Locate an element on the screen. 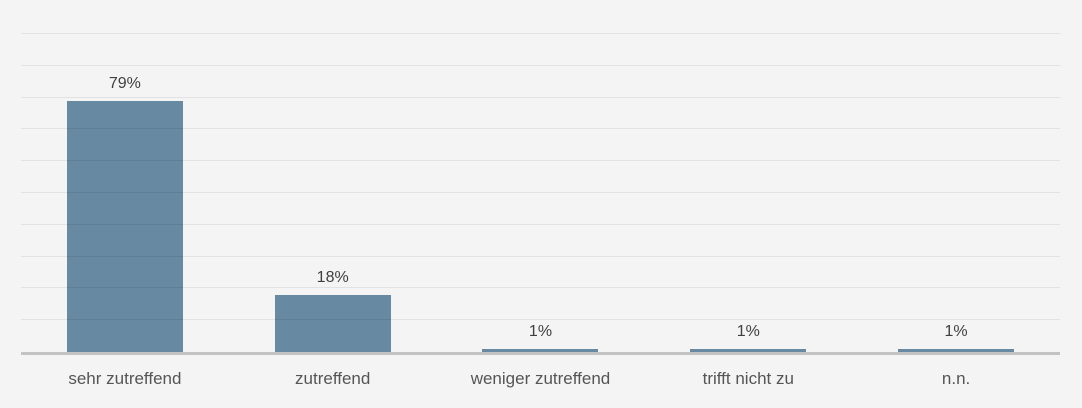  category-label: zutreffend is located at coordinates (333, 378).